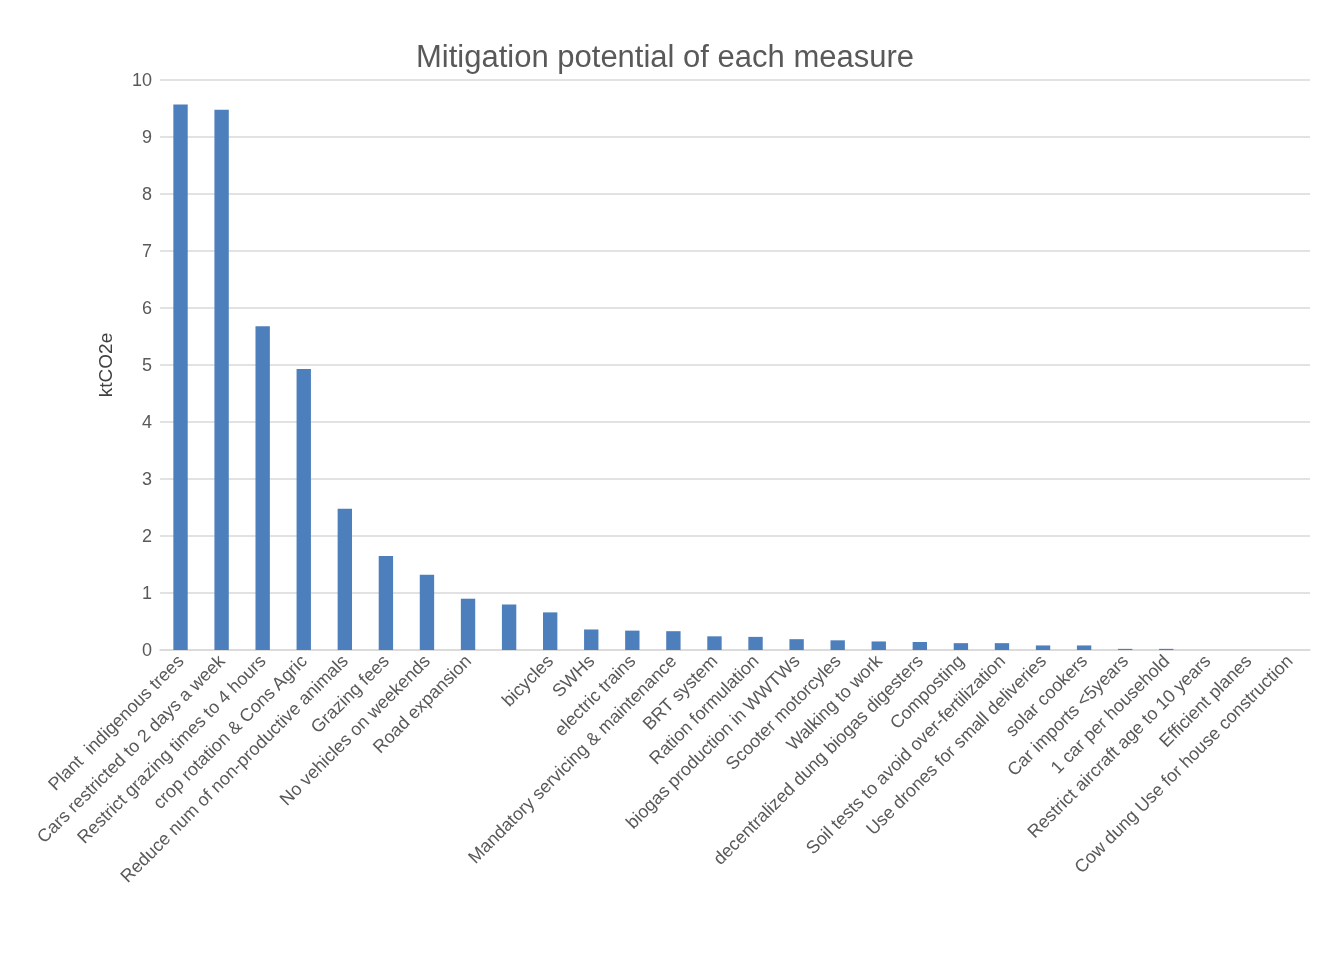 Image resolution: width=1330 pixels, height=956 pixels. Describe the element at coordinates (146, 593) in the screenshot. I see `y-tick-label: 1` at that location.